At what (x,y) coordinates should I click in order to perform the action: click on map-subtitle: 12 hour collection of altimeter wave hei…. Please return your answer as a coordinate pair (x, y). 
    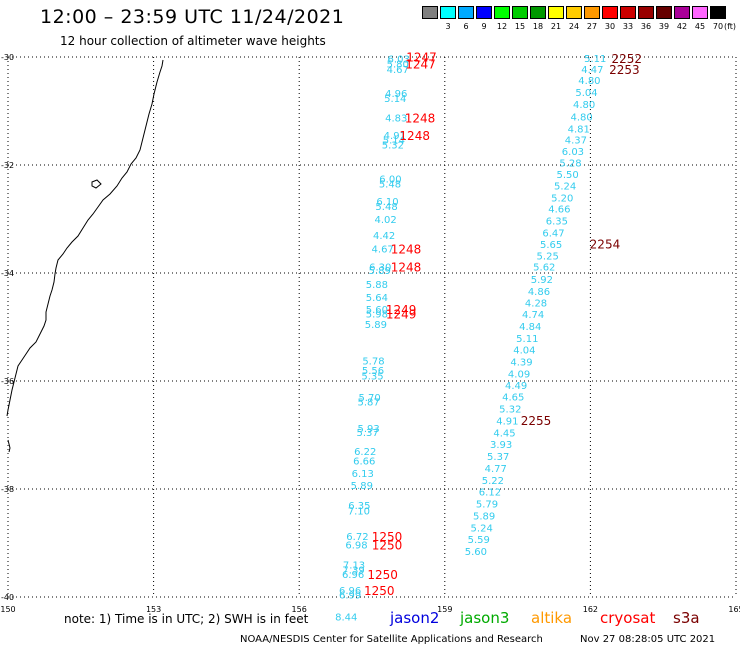
    Looking at the image, I should click on (193, 41).